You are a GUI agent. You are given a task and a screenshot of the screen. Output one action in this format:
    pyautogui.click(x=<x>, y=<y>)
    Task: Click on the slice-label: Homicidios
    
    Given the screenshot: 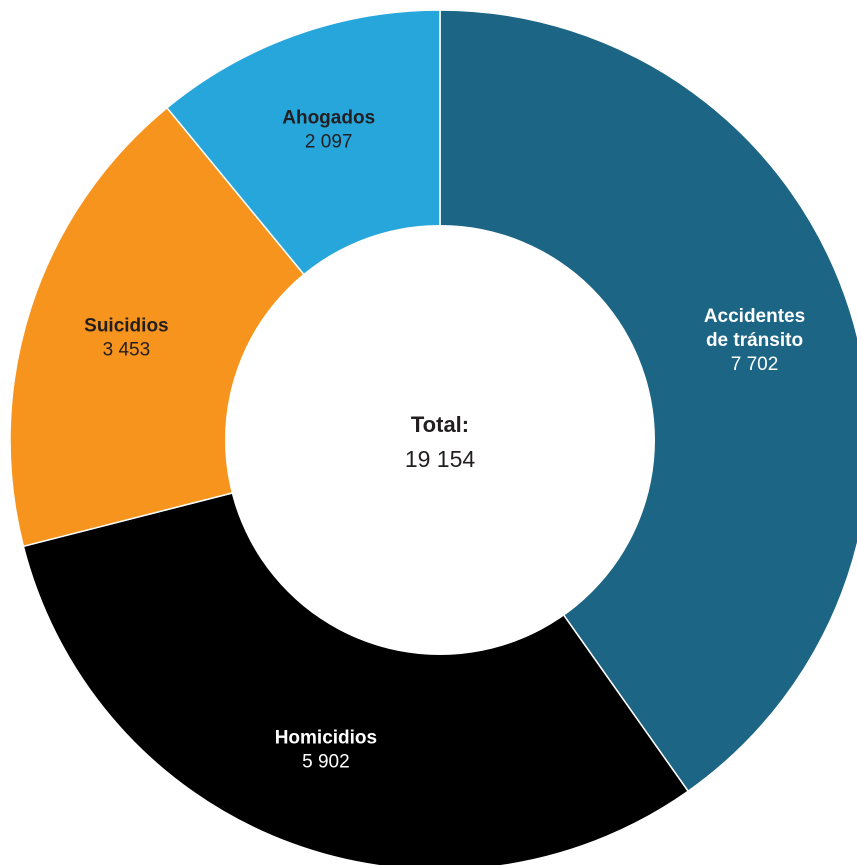 What is the action you would take?
    pyautogui.click(x=326, y=738)
    